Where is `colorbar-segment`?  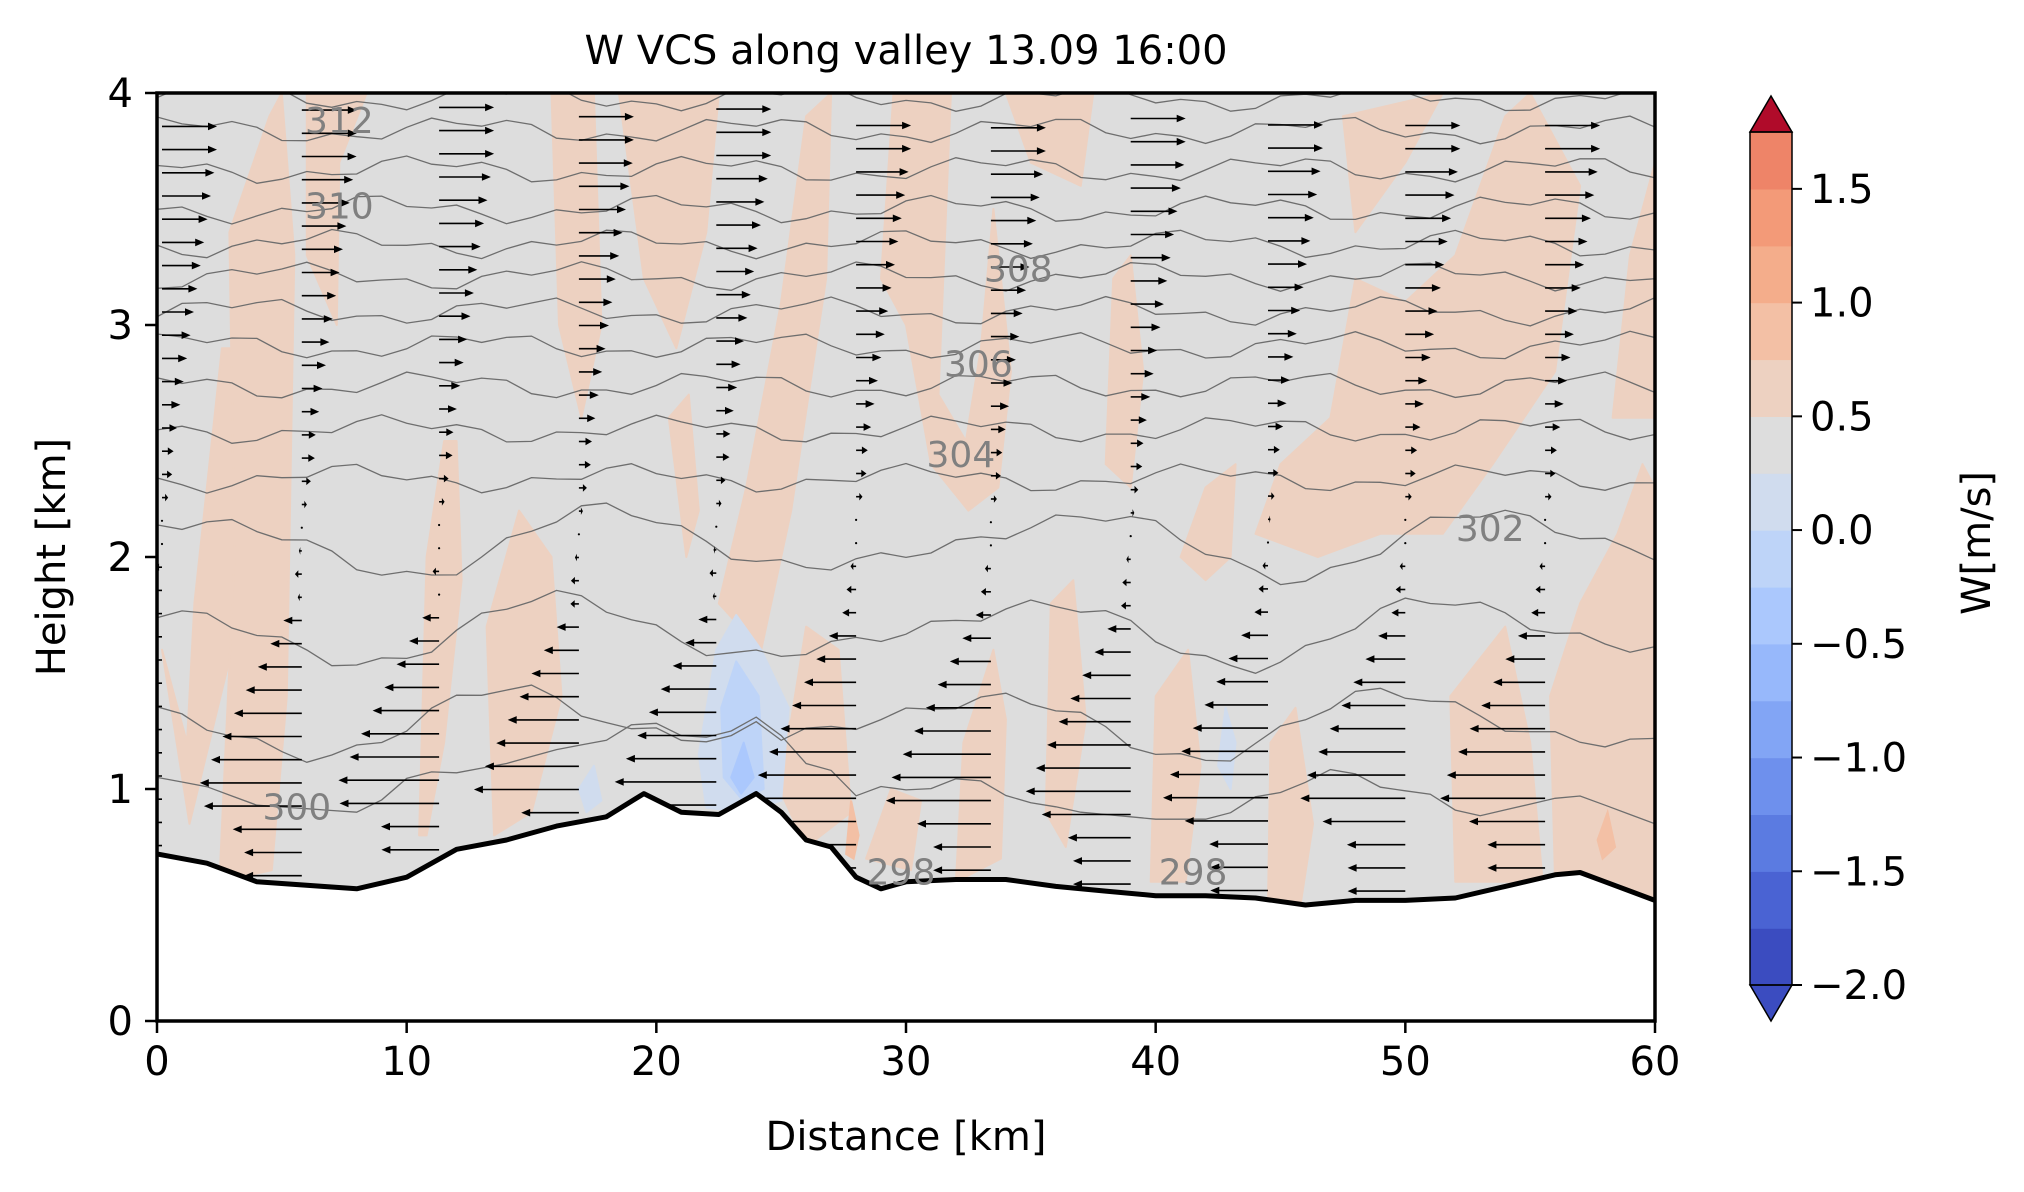 colorbar-segment is located at coordinates (1771, 615).